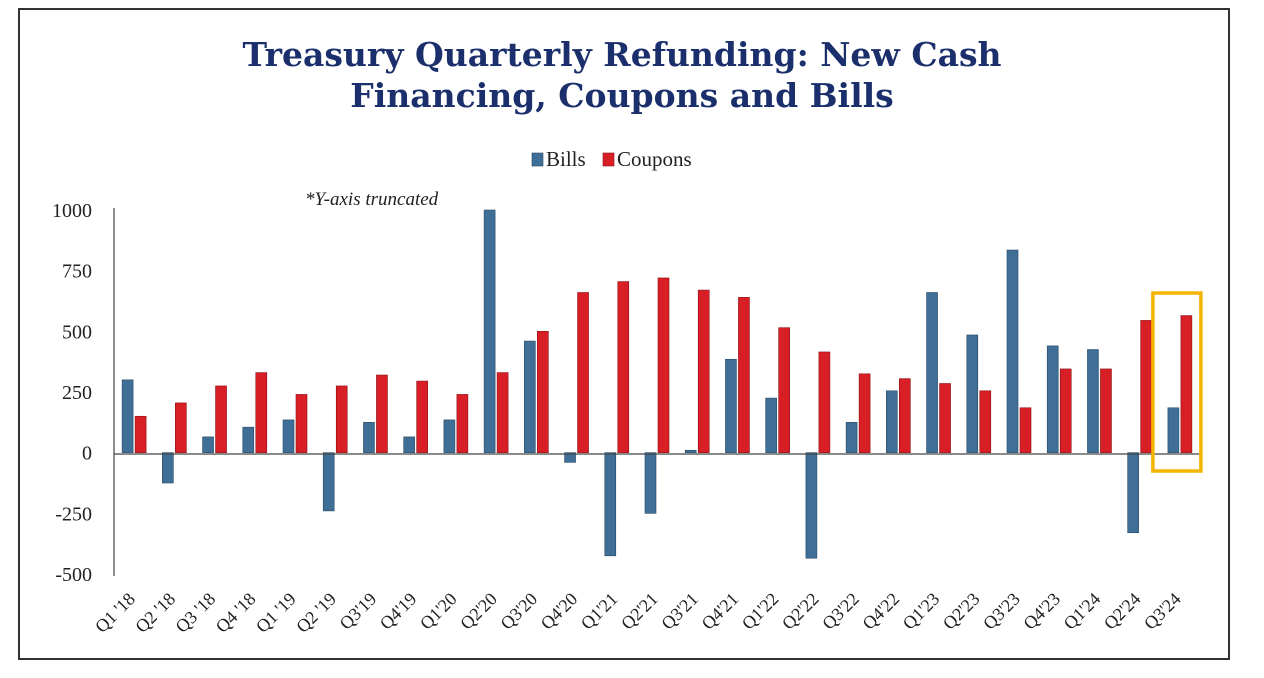 This screenshot has width=1264, height=678. I want to click on y-tick-label: 1000, so click(72, 211).